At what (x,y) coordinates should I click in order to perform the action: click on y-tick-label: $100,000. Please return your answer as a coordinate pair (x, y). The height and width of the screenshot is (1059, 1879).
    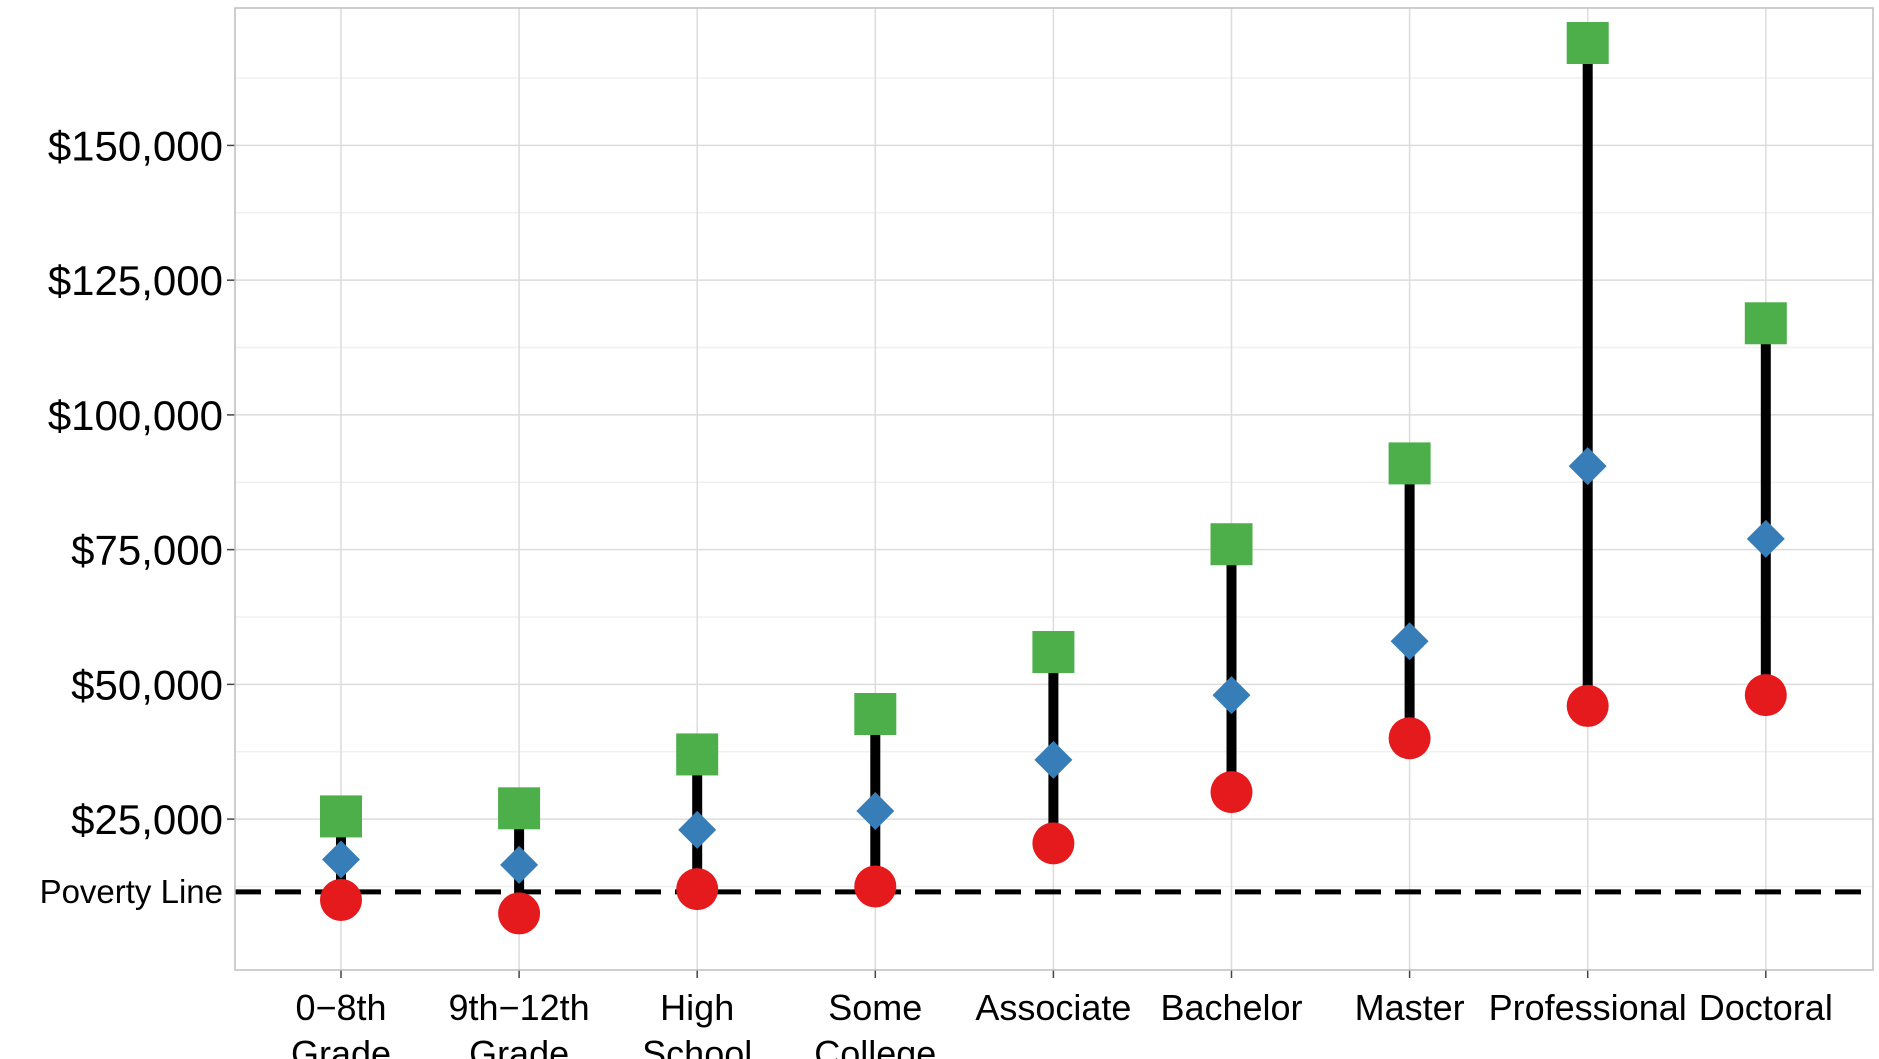
    Looking at the image, I should click on (135, 415).